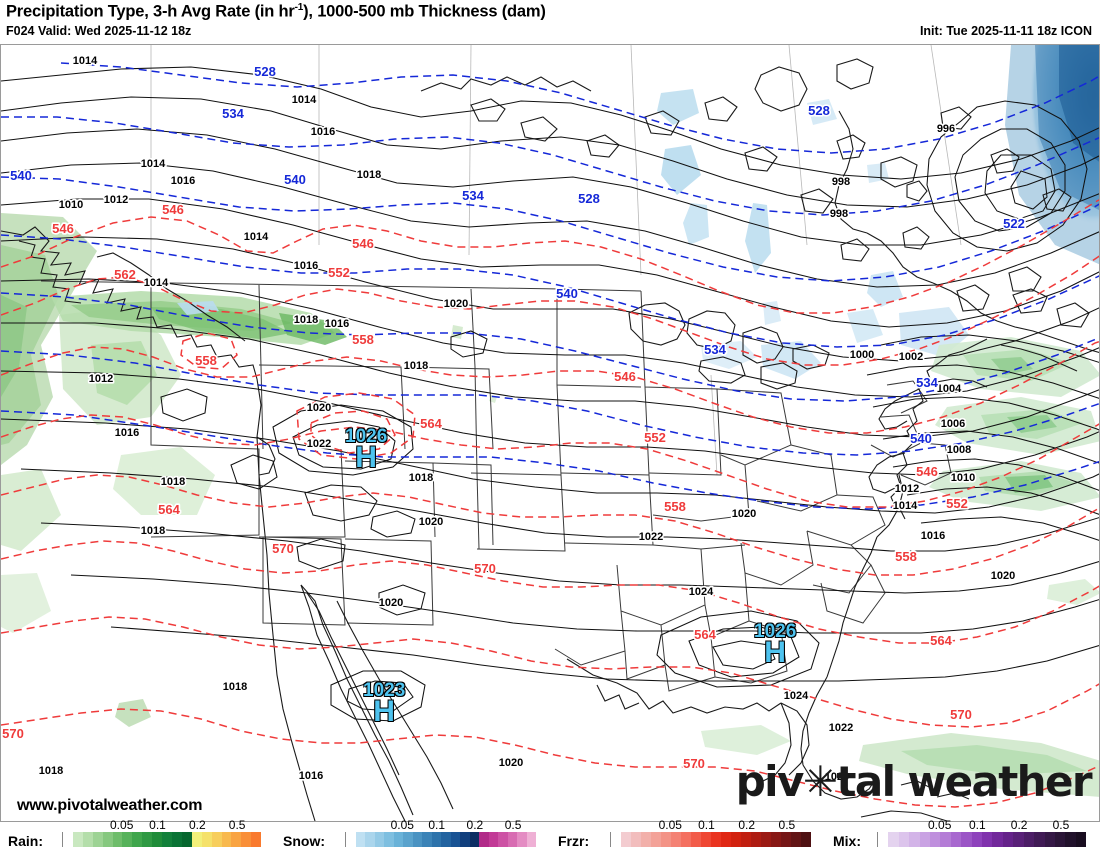  Describe the element at coordinates (710, 839) in the screenshot. I see `legend-colorbar-frzr` at that location.